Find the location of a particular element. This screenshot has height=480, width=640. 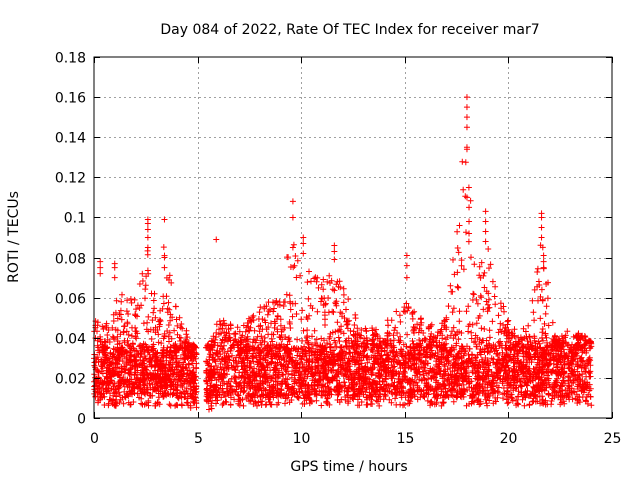

y-tick-label: 0.14 is located at coordinates (70, 139).